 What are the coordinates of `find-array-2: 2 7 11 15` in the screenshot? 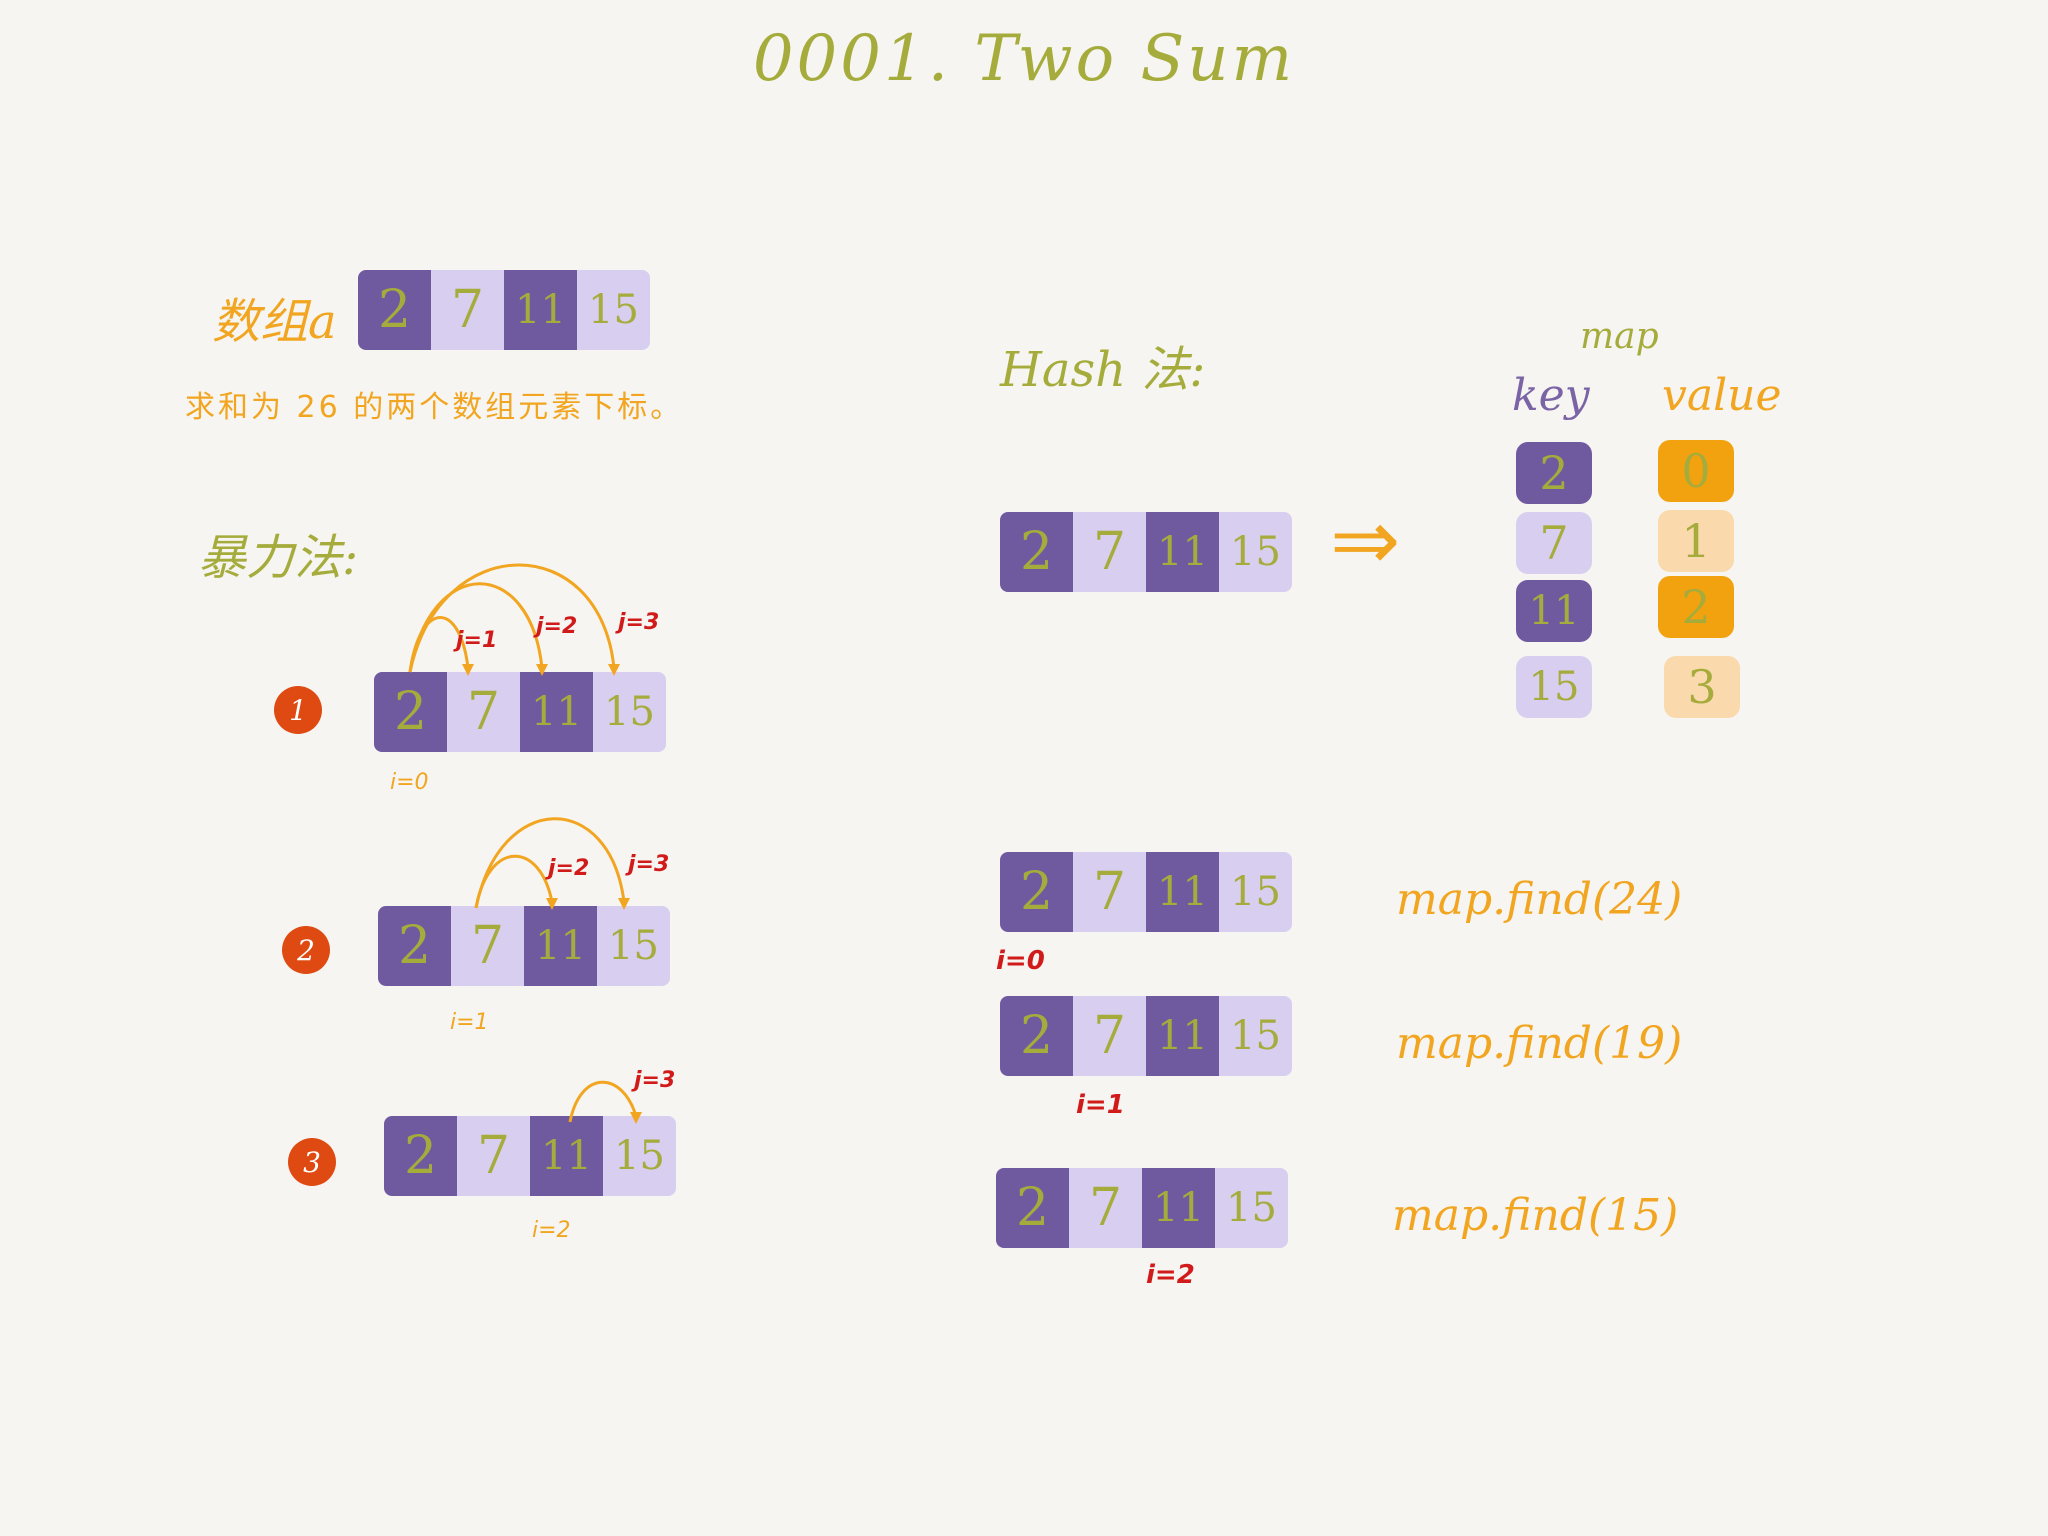 It's located at (1146, 1036).